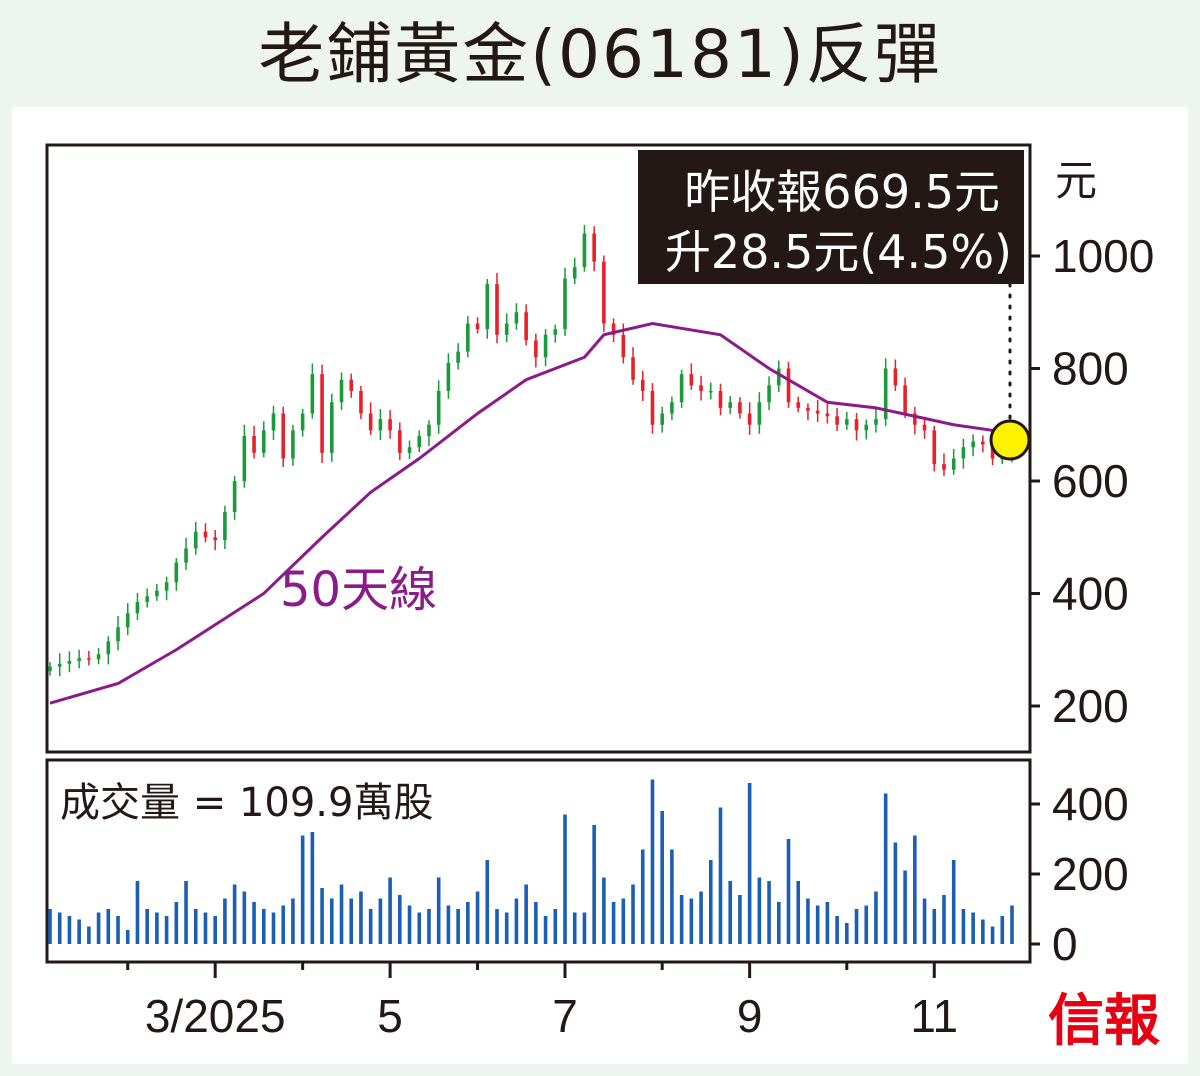 This screenshot has height=1076, width=1200. What do you see at coordinates (542, 1002) in the screenshot?
I see `time-axis: 3/2025 5 7 9 11` at bounding box center [542, 1002].